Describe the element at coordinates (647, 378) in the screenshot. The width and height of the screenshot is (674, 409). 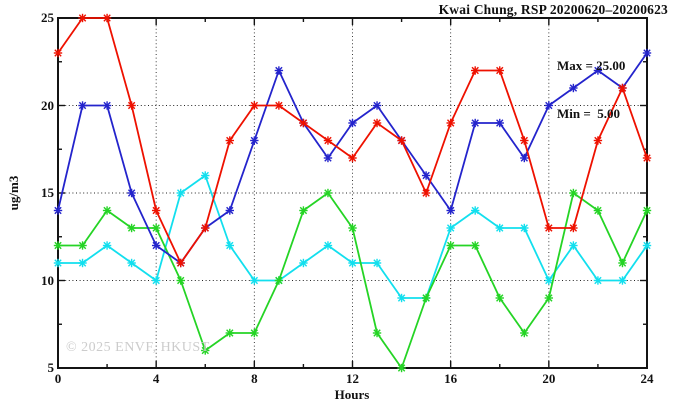
I see `x-tick-label: 24` at that location.